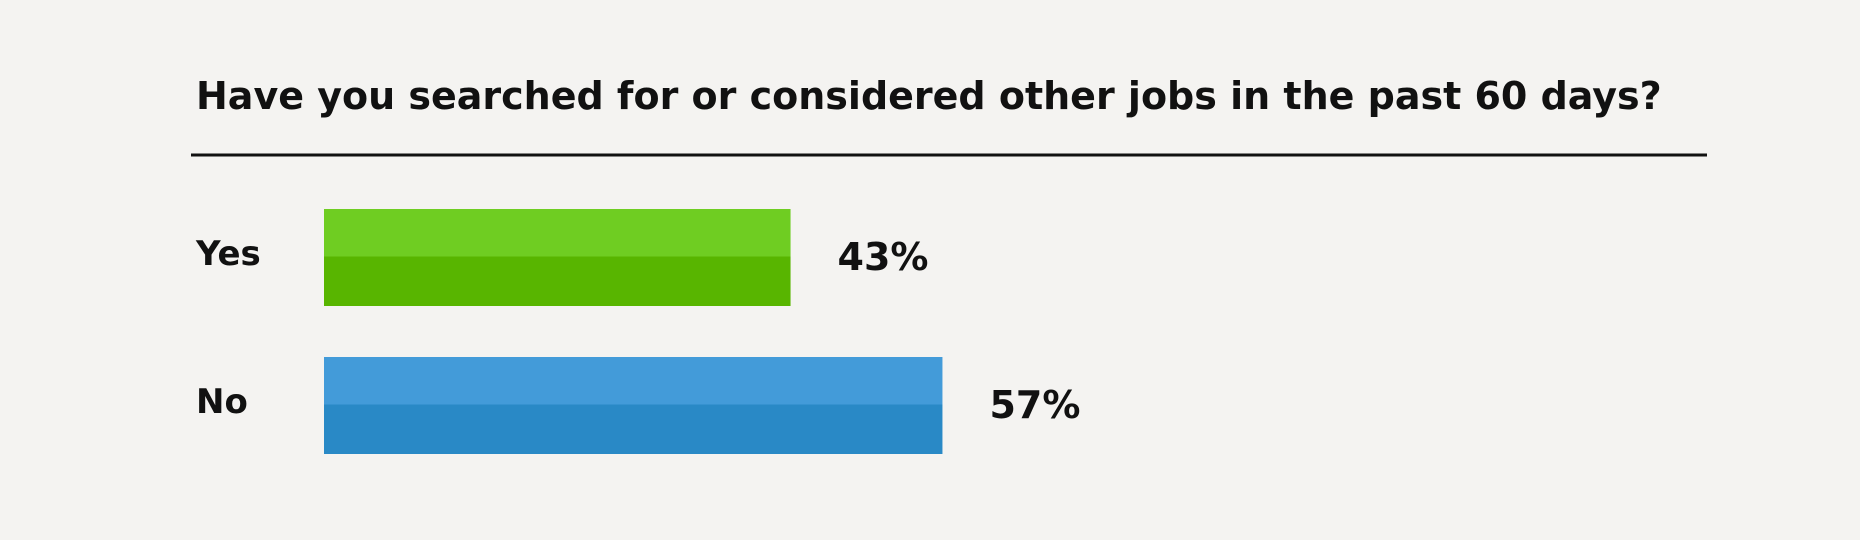  I want to click on value-label: 57%, so click(1034, 405).